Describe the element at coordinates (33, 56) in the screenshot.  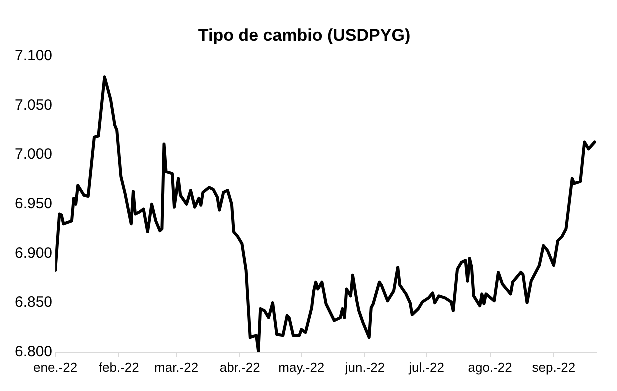
I see `y-tick-label: 7.100` at that location.